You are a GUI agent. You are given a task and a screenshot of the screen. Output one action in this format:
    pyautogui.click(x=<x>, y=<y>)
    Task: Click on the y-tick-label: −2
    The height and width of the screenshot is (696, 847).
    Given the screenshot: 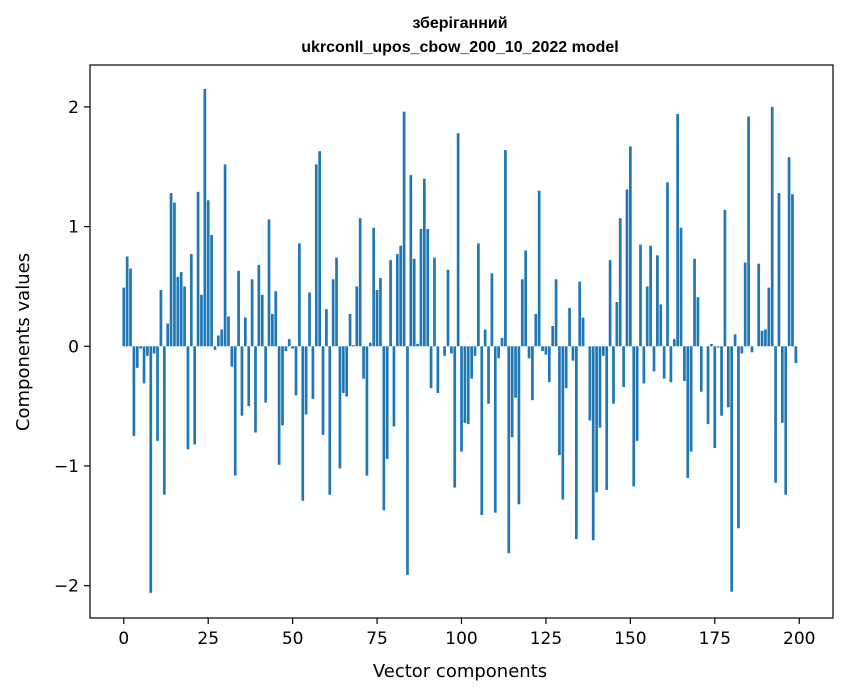 What is the action you would take?
    pyautogui.click(x=66, y=587)
    